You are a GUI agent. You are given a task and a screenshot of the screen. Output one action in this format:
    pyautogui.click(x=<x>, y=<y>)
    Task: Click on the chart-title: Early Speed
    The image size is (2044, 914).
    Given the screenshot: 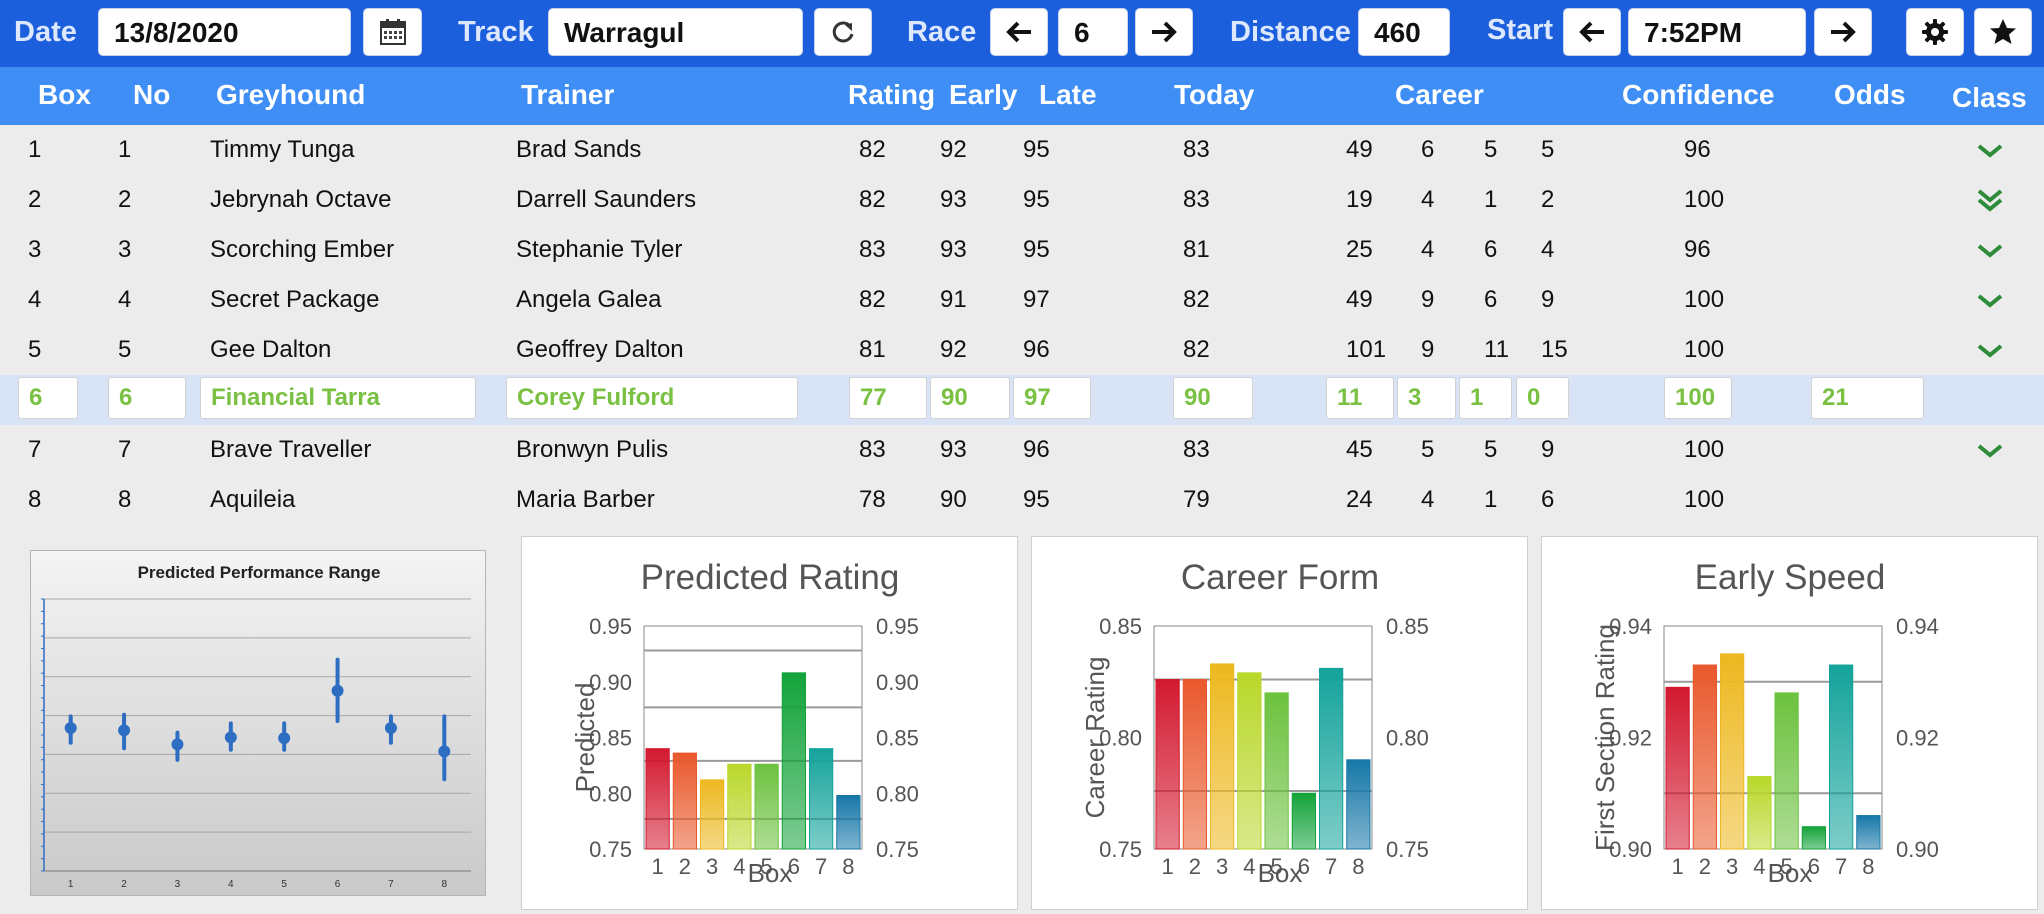 What is the action you would take?
    pyautogui.click(x=1790, y=577)
    